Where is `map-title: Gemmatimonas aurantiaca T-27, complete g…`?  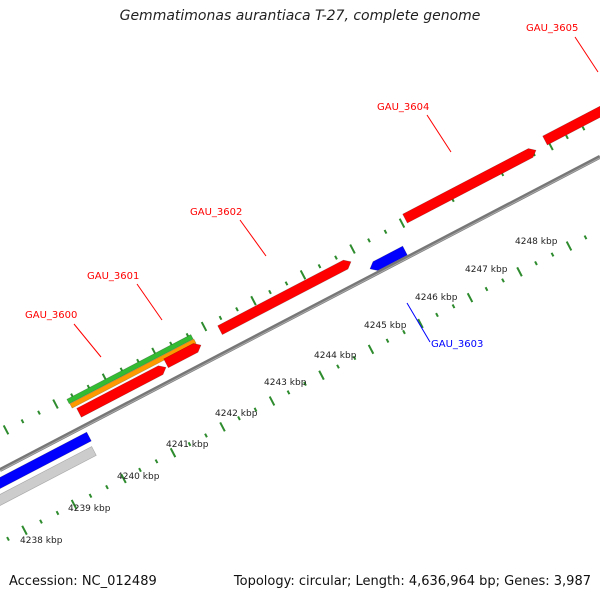
map-title: Gemmatimonas aurantiaca T-27, complete g… is located at coordinates (300, 16).